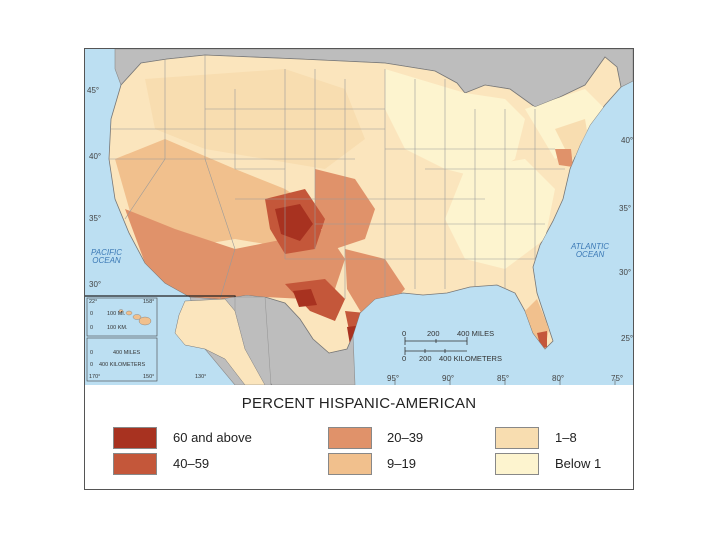 Image resolution: width=720 pixels, height=540 pixels. Describe the element at coordinates (191, 463) in the screenshot. I see `legend-label-40-59: 40–59` at that location.